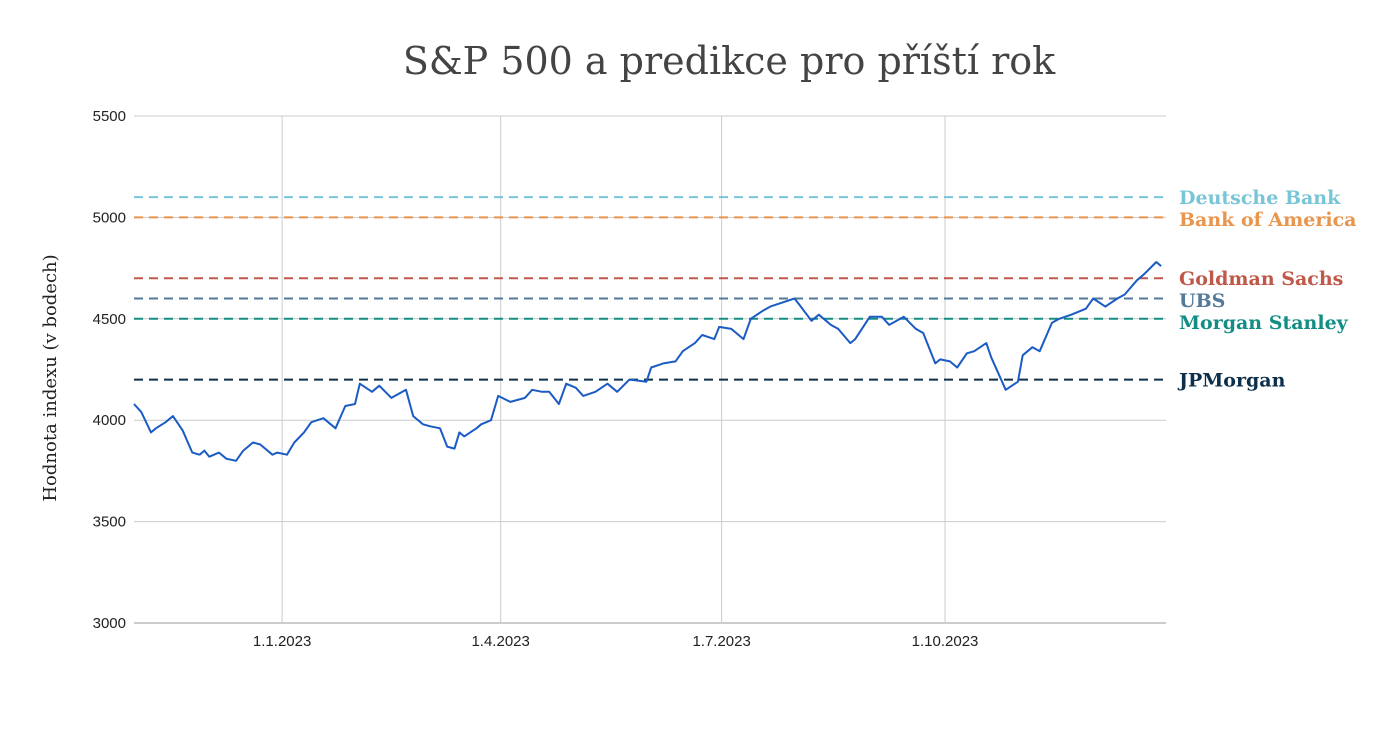  Describe the element at coordinates (1202, 301) in the screenshot. I see `prediction-label: UBS` at that location.